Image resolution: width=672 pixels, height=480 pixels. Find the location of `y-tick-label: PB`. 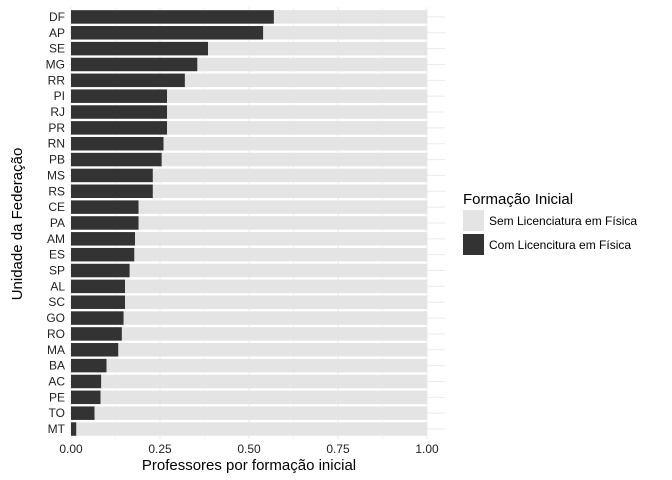

y-tick-label: PB is located at coordinates (57, 160).